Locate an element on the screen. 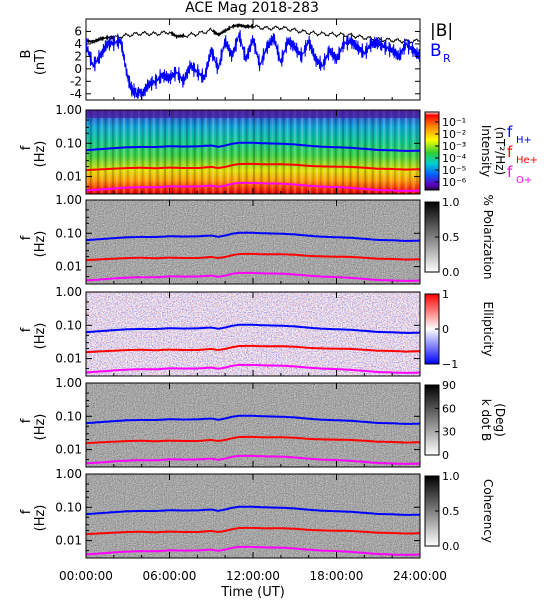 The image size is (550, 600). colorbar-tick-label: −1 is located at coordinates (450, 364).